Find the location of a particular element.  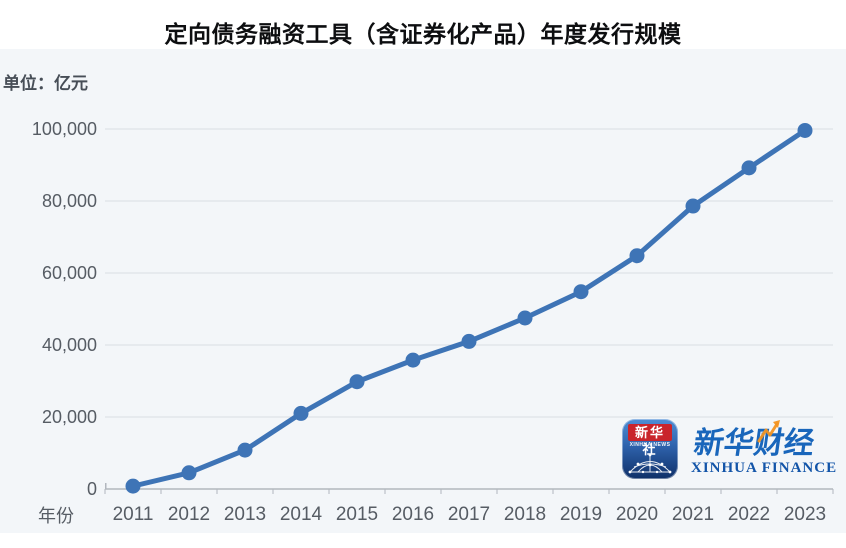

svg-text: 2017 is located at coordinates (469, 514).